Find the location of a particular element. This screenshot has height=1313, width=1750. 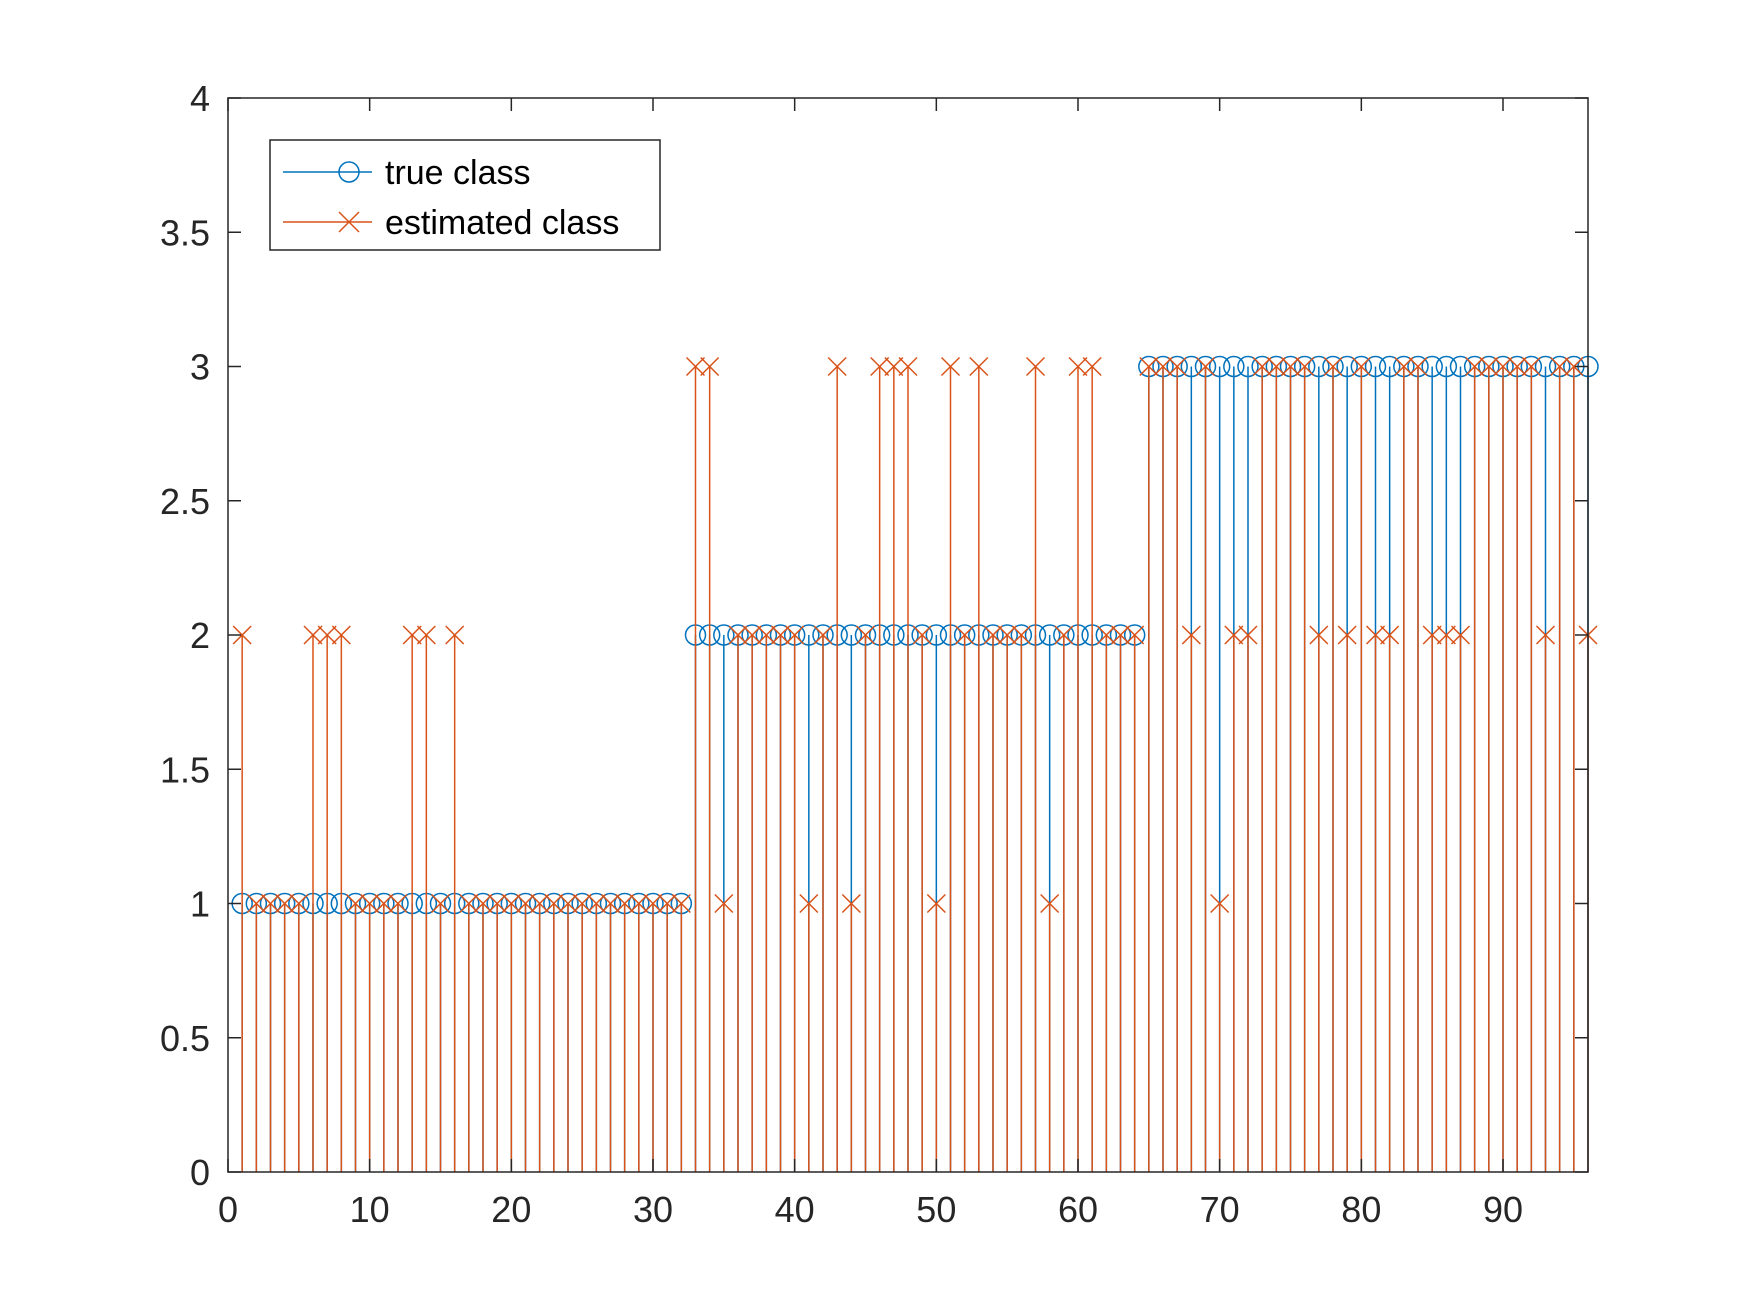

y-tick-label-1: 1 is located at coordinates (200, 904).